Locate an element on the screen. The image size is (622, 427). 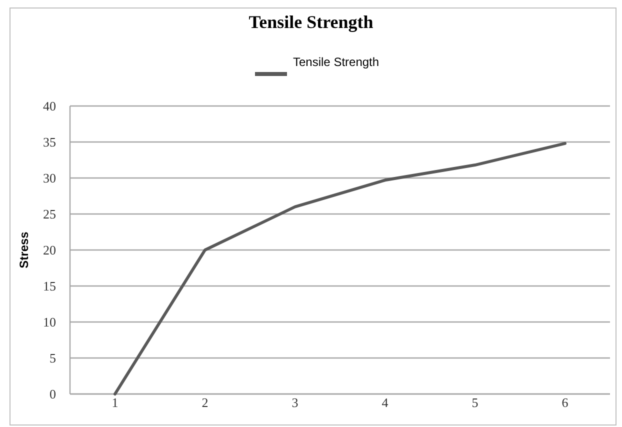
y-tick-label: 35 is located at coordinates (49, 142).